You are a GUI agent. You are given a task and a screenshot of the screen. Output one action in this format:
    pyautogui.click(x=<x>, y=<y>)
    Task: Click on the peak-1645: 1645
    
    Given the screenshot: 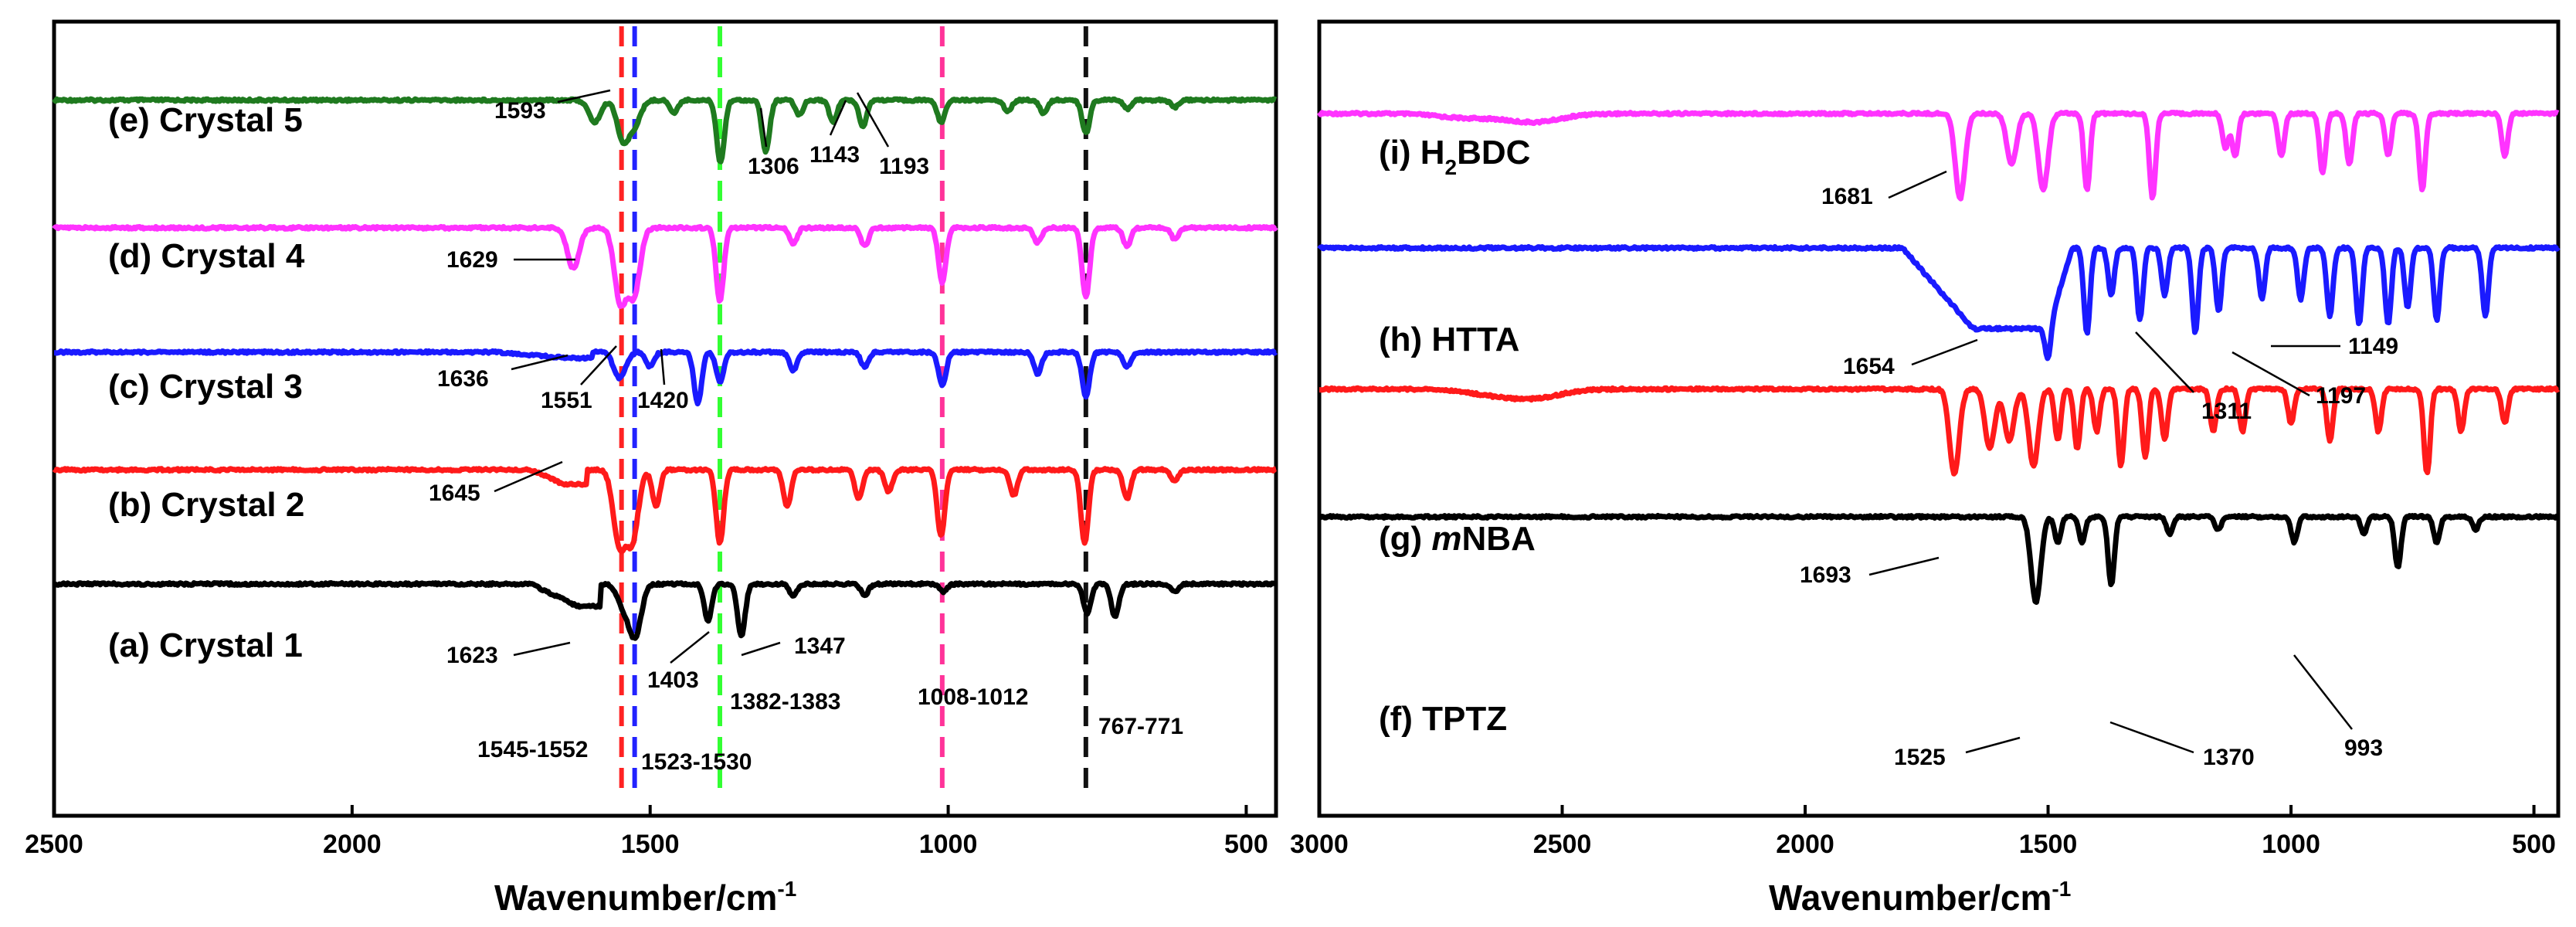 What is the action you would take?
    pyautogui.click(x=454, y=493)
    